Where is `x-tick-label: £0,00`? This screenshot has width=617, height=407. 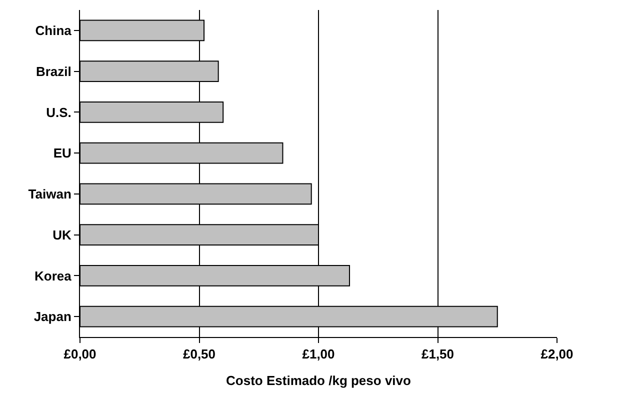 x-tick-label: £0,00 is located at coordinates (80, 354).